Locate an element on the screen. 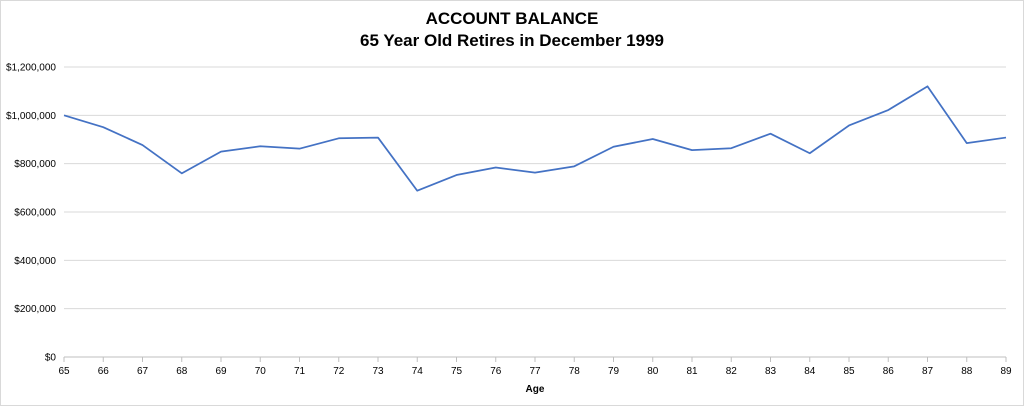 The height and width of the screenshot is (406, 1024). x-tick-label: 80 is located at coordinates (653, 371).